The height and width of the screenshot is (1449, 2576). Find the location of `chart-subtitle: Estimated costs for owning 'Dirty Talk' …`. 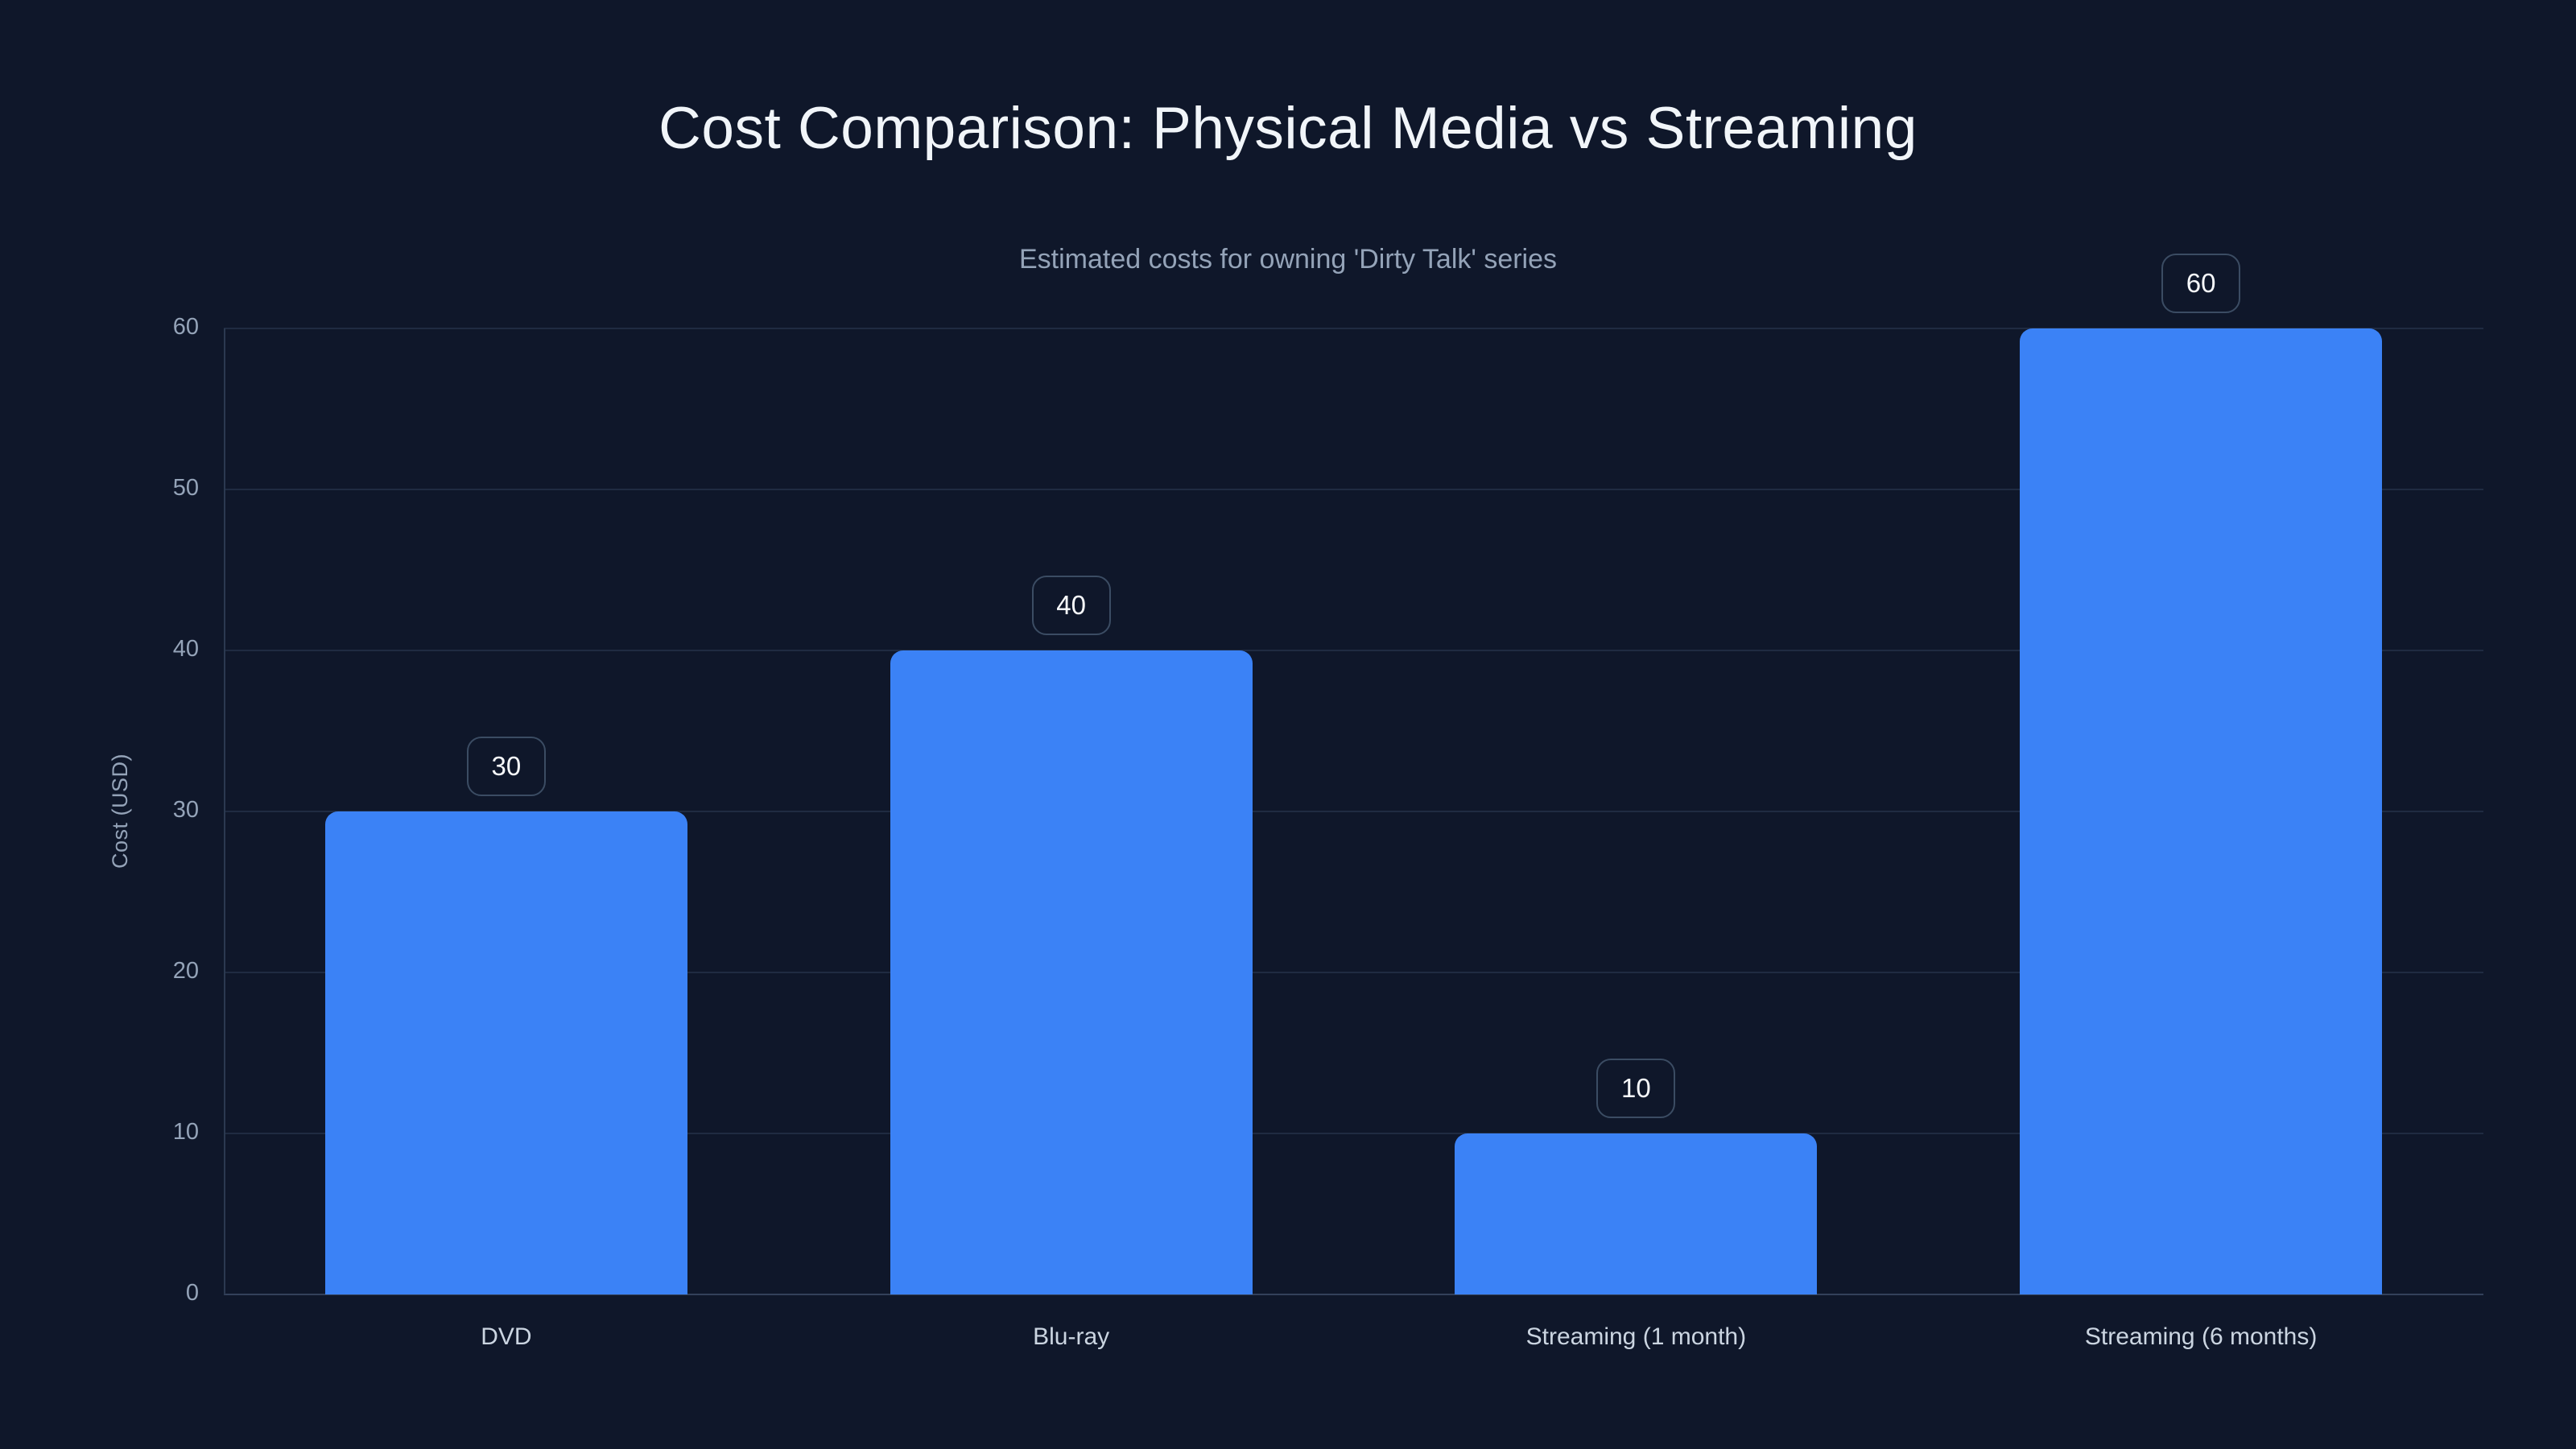

chart-subtitle: Estimated costs for owning 'Dirty Talk' … is located at coordinates (1288, 259).